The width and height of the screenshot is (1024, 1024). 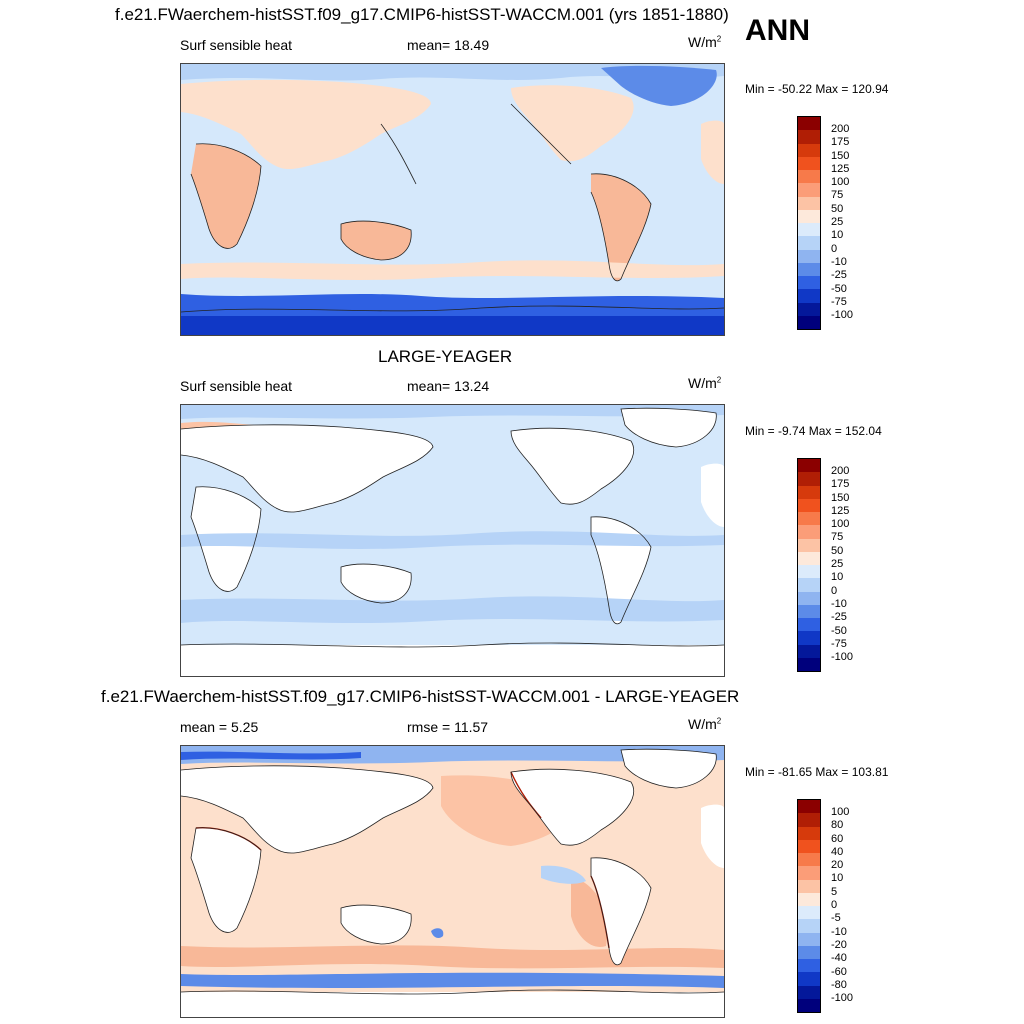 I want to click on panel1-minmax: Min = -50.22 Max = 120.94, so click(x=817, y=89).